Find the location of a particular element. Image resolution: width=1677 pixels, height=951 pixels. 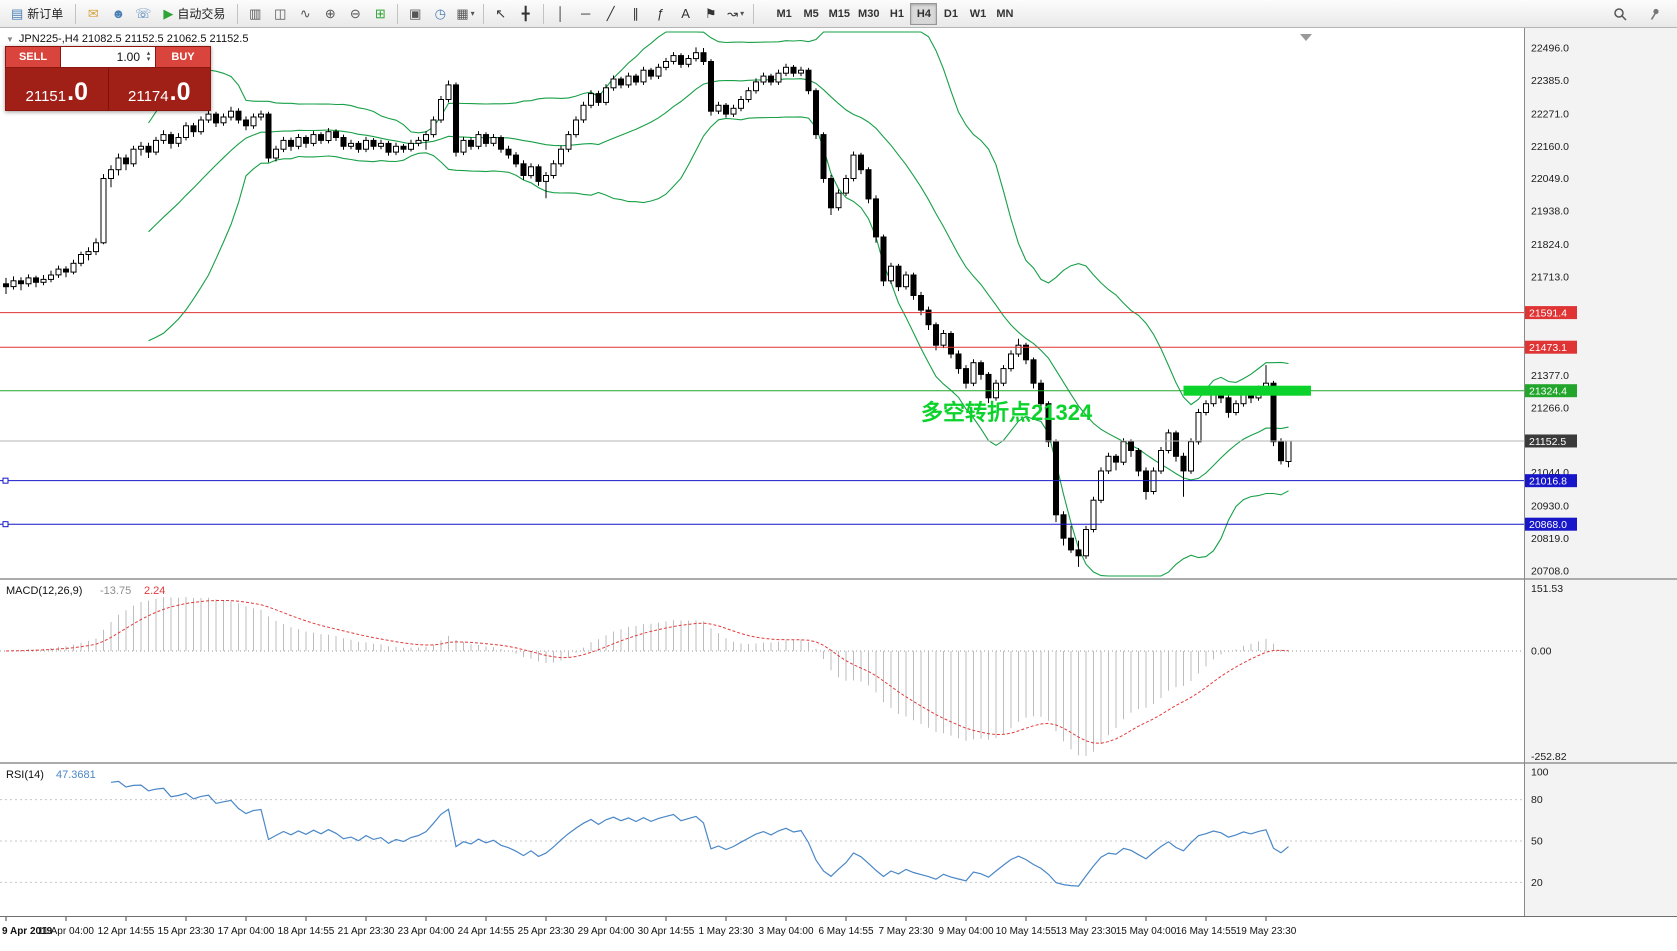

tile-windows-icon-glyph: ▣ is located at coordinates (415, 13).